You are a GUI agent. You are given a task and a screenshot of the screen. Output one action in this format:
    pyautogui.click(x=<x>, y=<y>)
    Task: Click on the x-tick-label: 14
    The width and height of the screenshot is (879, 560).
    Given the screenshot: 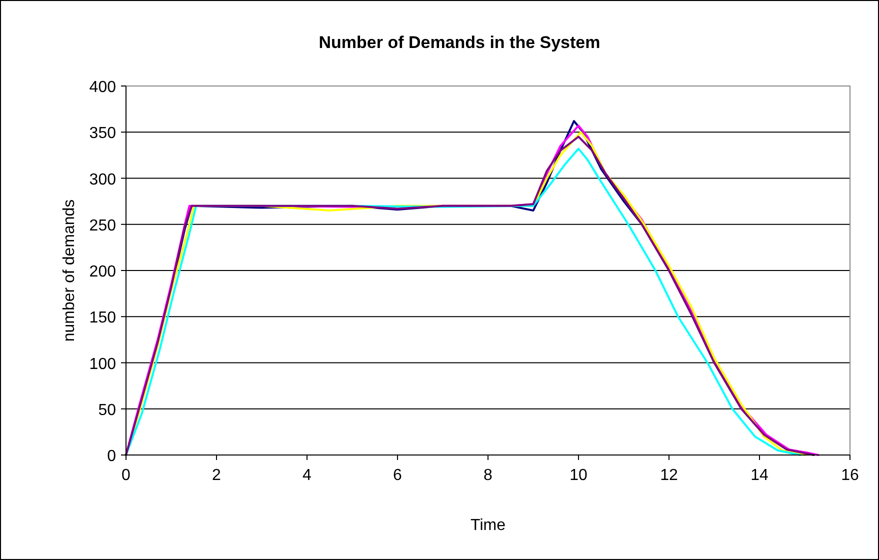 What is the action you would take?
    pyautogui.click(x=759, y=475)
    